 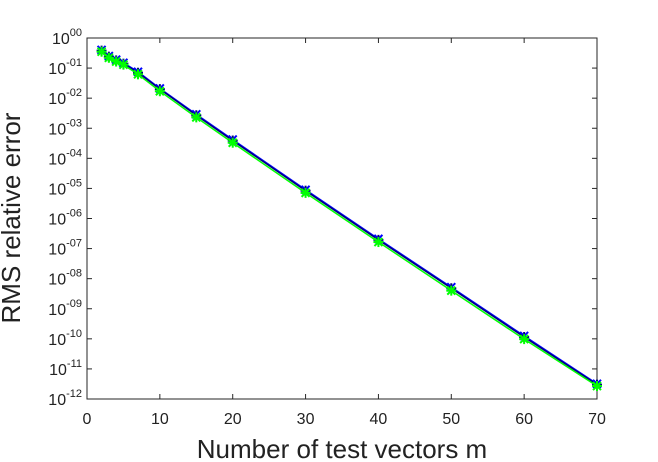 What do you see at coordinates (524, 419) in the screenshot?
I see `x-tick-label: 60` at bounding box center [524, 419].